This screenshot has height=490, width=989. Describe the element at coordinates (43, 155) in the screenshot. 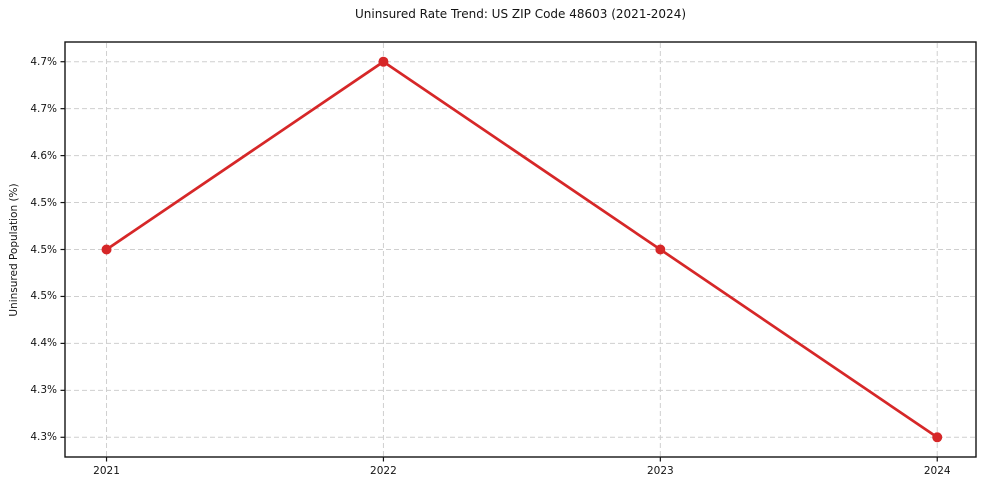

I see `y-tick-label: 4.6%` at that location.